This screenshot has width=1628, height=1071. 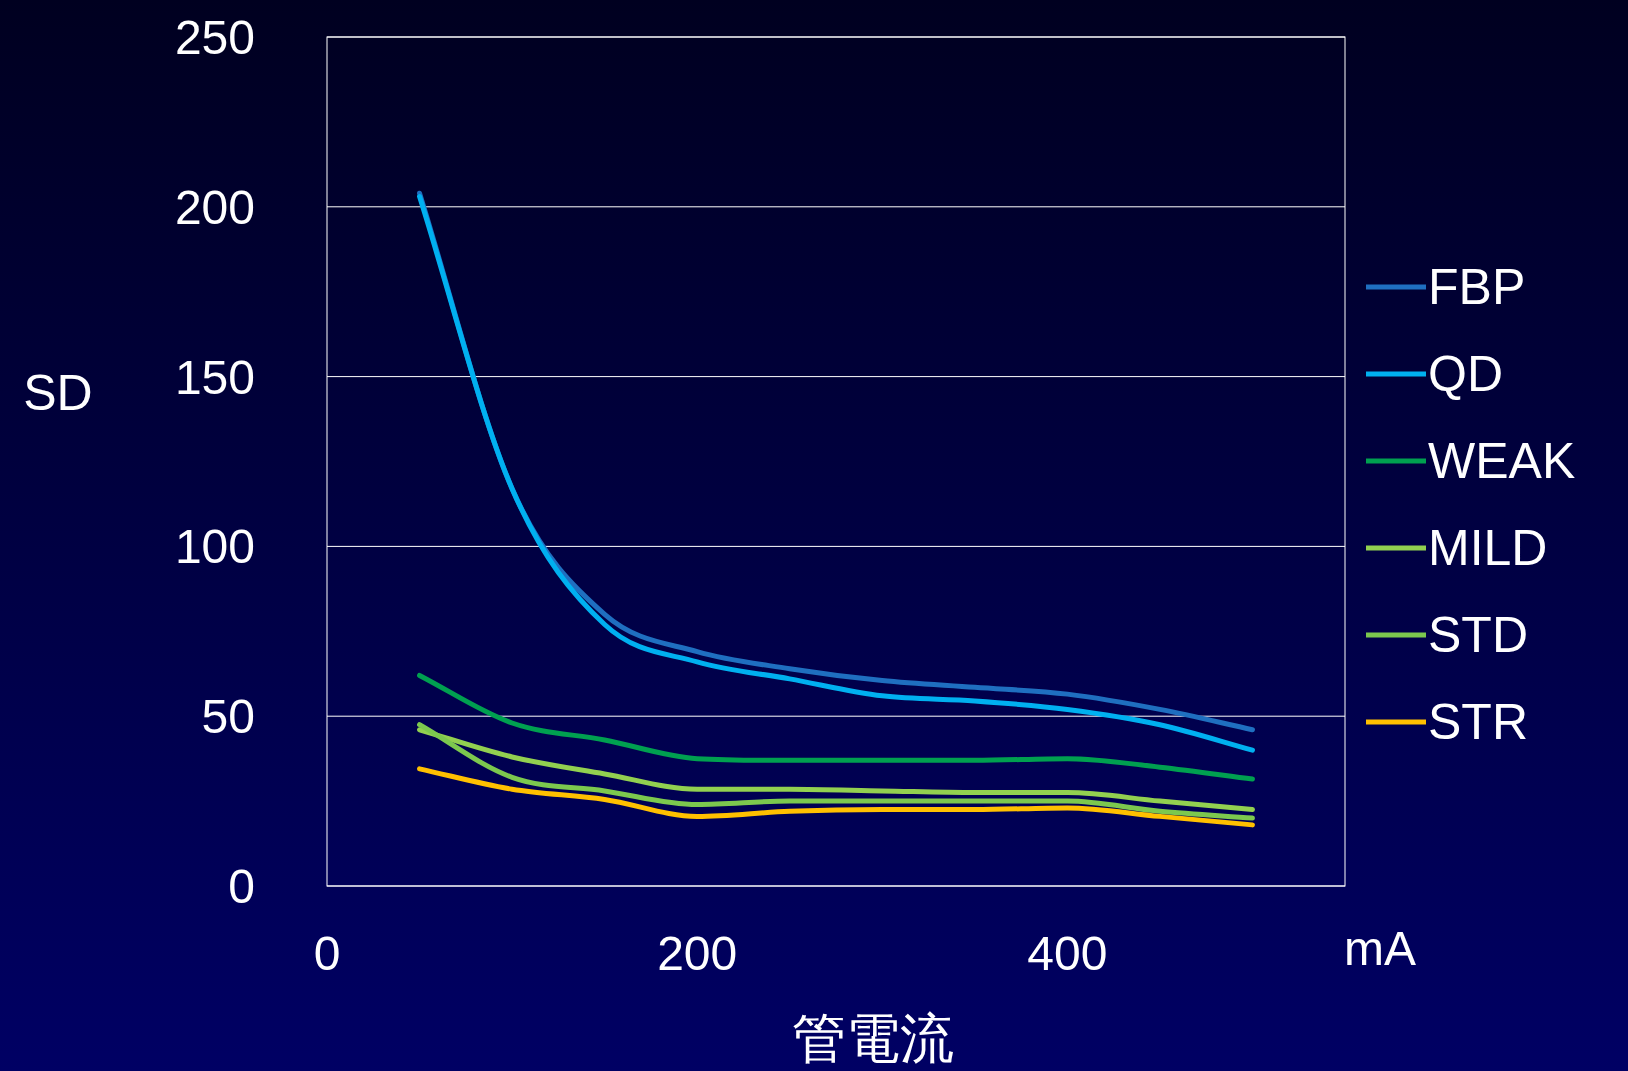 What do you see at coordinates (214, 37) in the screenshot?
I see `y-tick-label: 250` at bounding box center [214, 37].